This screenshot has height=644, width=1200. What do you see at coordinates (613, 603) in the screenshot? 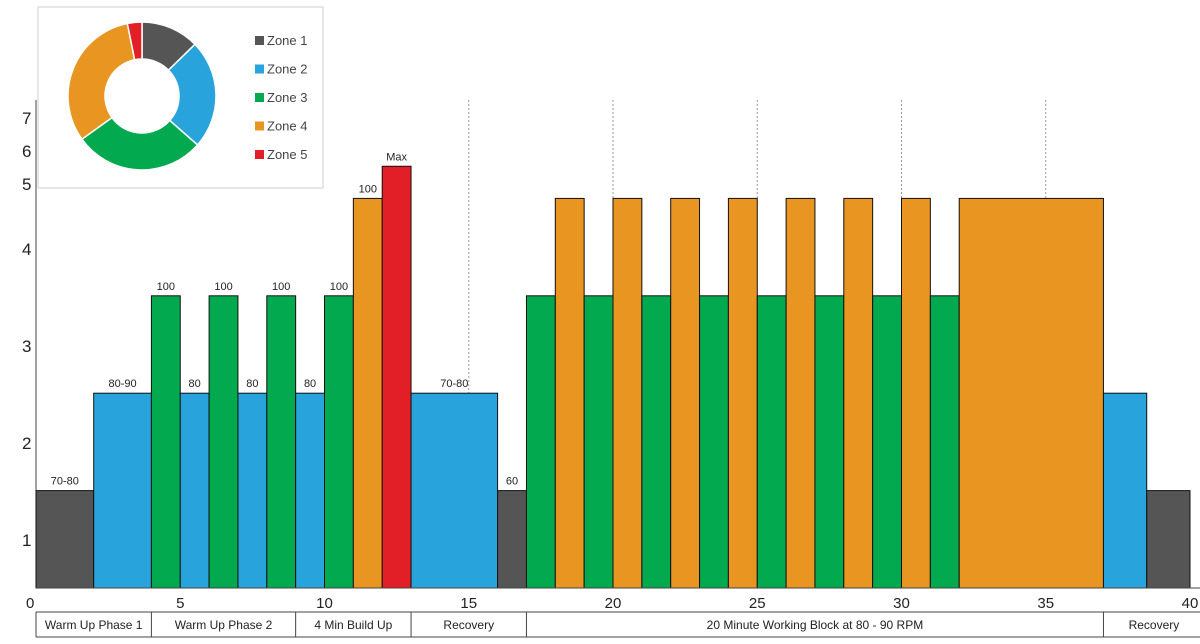
I see `x-tick-20: 20` at bounding box center [613, 603].